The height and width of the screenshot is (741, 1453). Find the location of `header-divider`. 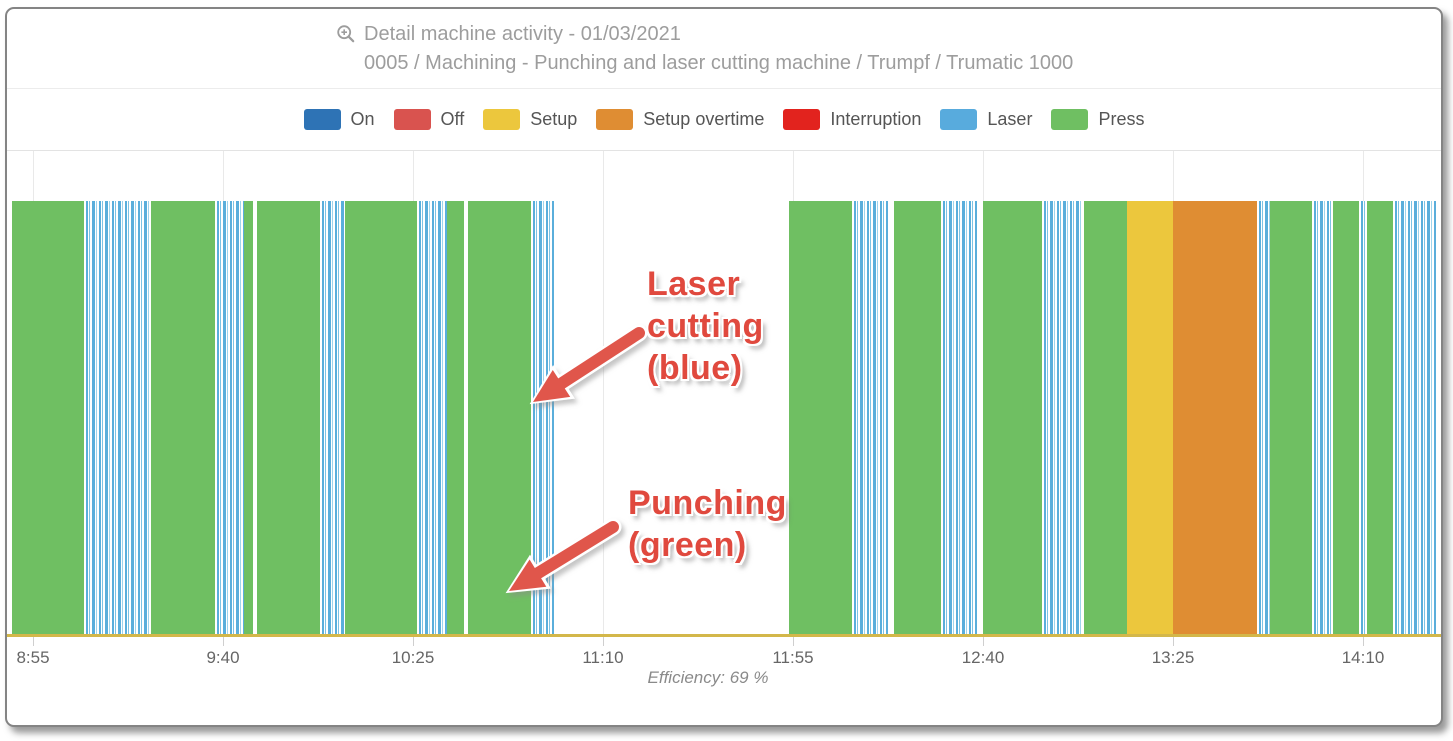

header-divider is located at coordinates (724, 88).